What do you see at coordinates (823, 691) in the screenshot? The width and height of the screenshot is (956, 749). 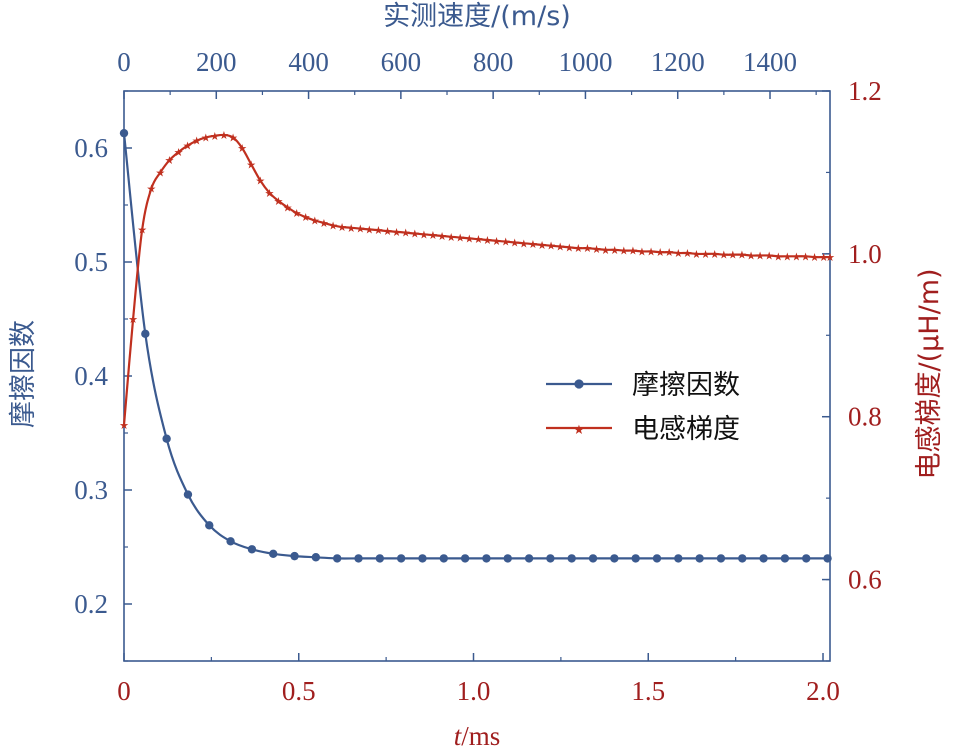 I see `bottom-tick-label: 2.0` at bounding box center [823, 691].